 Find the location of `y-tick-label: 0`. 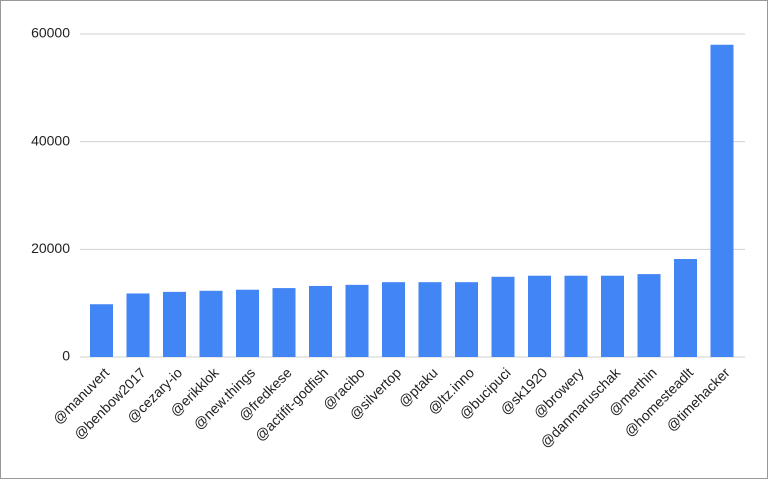

y-tick-label: 0 is located at coordinates (66, 356).